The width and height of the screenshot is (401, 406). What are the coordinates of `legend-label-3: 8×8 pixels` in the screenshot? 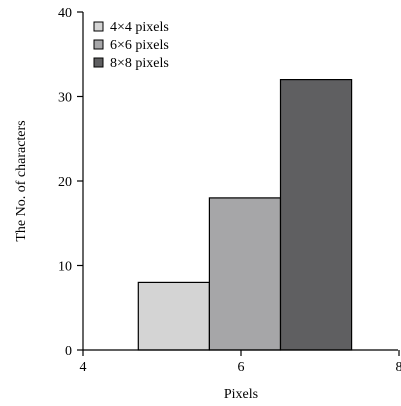 It's located at (139, 63).